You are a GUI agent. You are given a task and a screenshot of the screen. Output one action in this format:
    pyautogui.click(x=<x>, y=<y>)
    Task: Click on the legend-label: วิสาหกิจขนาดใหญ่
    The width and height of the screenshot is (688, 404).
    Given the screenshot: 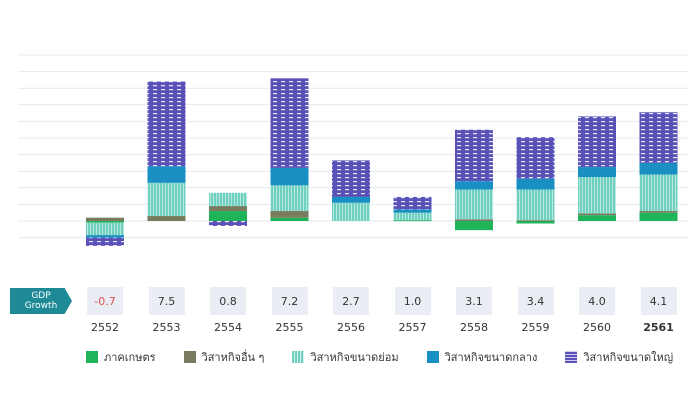 What is the action you would take?
    pyautogui.click(x=628, y=357)
    